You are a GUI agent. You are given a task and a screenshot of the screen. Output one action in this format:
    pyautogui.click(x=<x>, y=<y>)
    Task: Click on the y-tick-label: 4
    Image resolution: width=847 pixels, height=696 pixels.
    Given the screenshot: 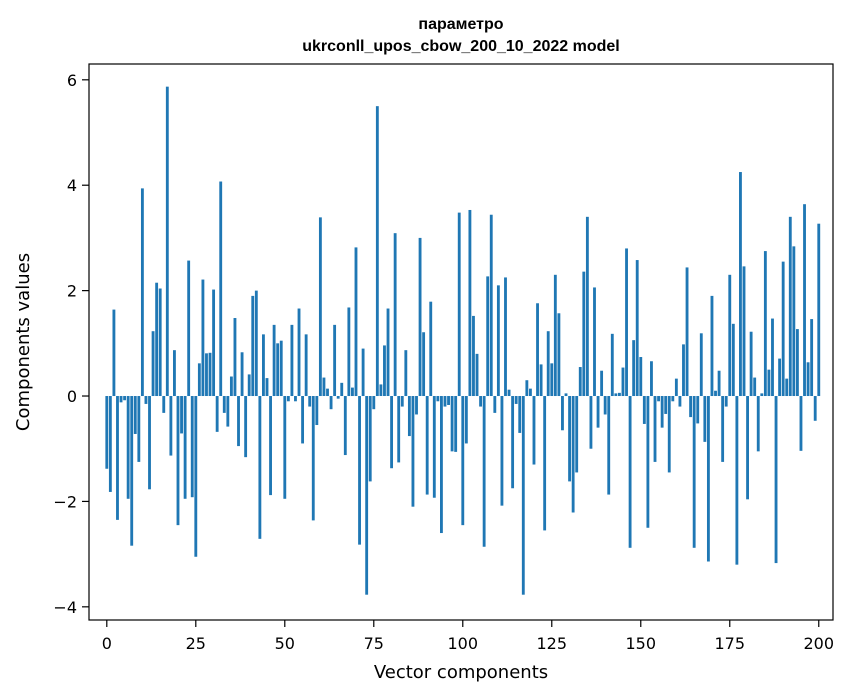 What is the action you would take?
    pyautogui.click(x=72, y=185)
    